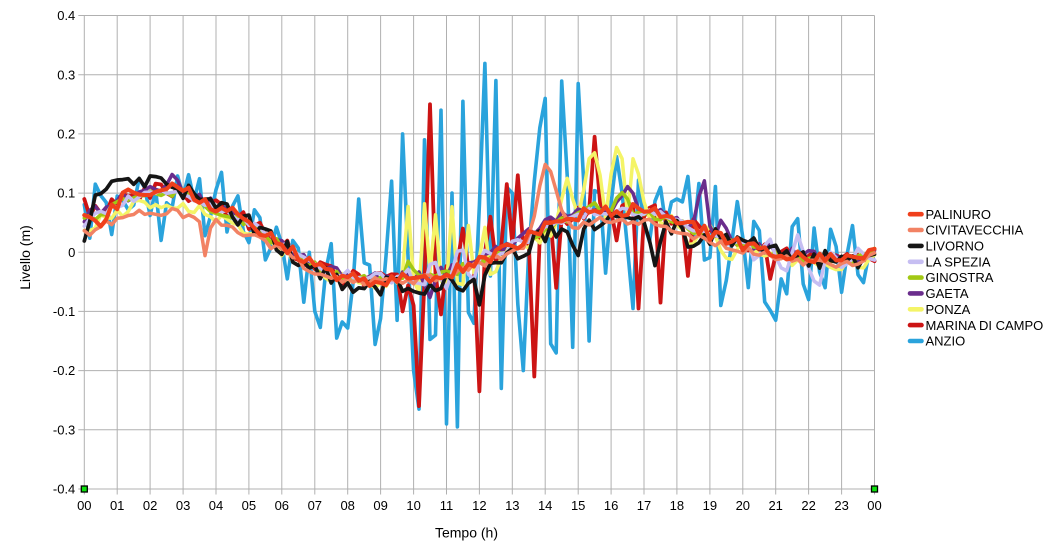 This screenshot has height=555, width=1053. I want to click on svg-text: 0.4, so click(66, 15).